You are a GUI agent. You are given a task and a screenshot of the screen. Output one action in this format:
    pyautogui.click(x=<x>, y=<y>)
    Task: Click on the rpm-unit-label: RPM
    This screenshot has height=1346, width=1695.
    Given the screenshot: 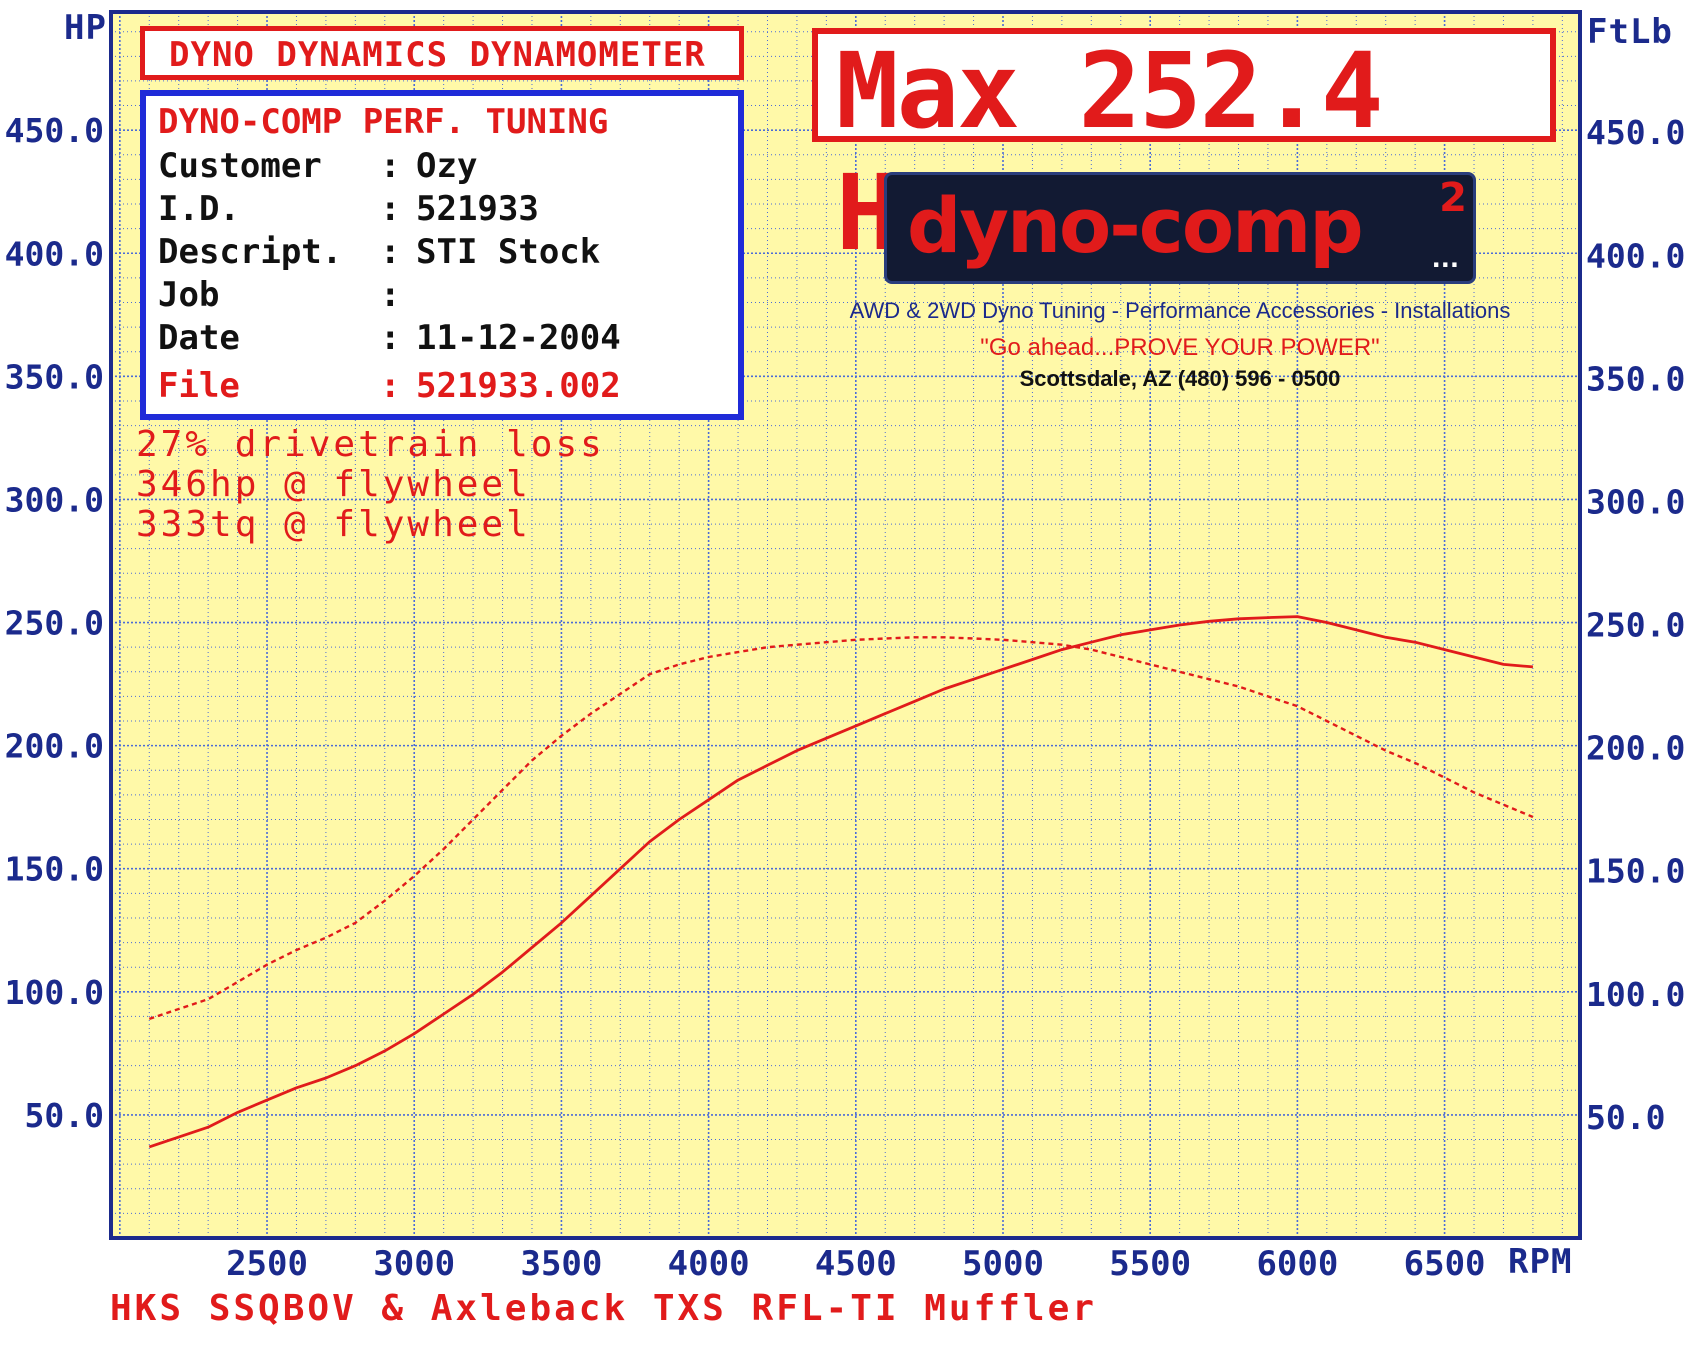 What is the action you would take?
    pyautogui.click(x=1540, y=1262)
    